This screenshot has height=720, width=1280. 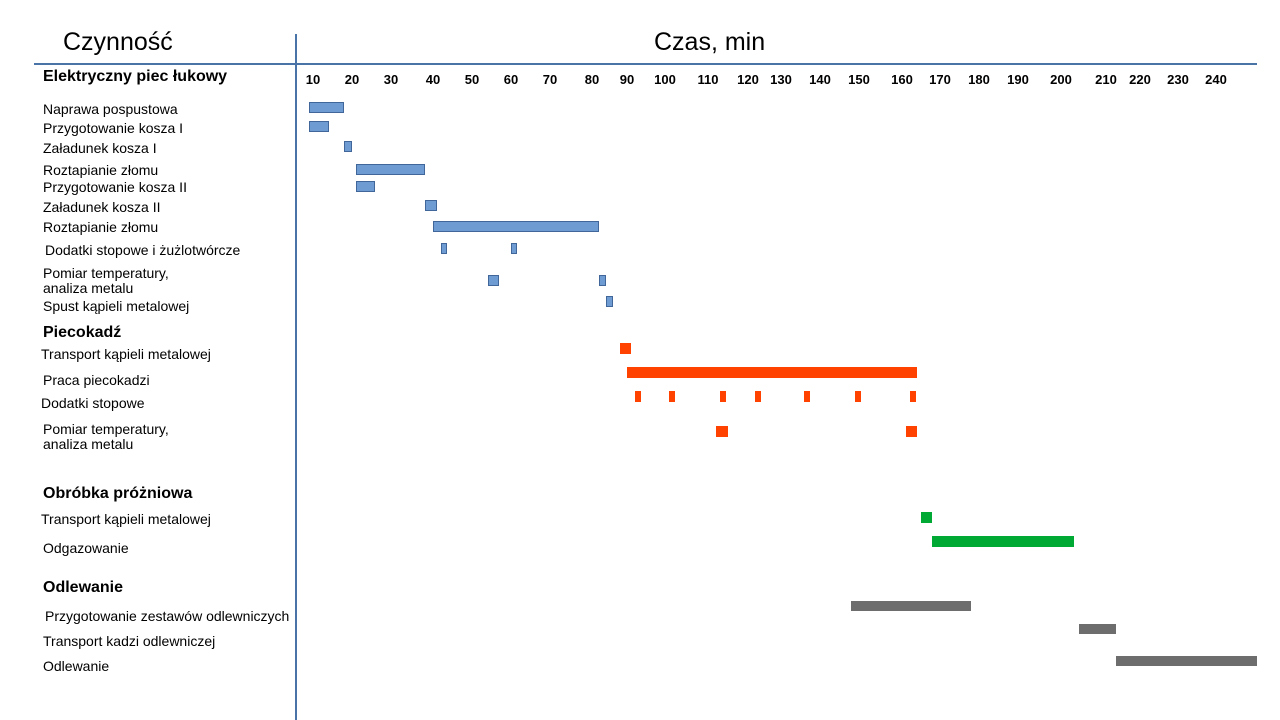 I want to click on section-title: Odlewanie, so click(x=83, y=587).